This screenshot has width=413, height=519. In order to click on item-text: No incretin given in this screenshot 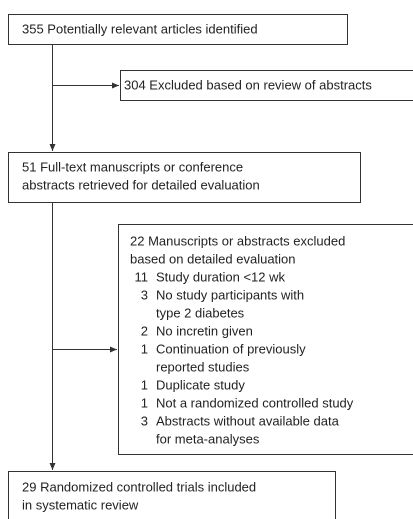, I will do `click(204, 330)`.